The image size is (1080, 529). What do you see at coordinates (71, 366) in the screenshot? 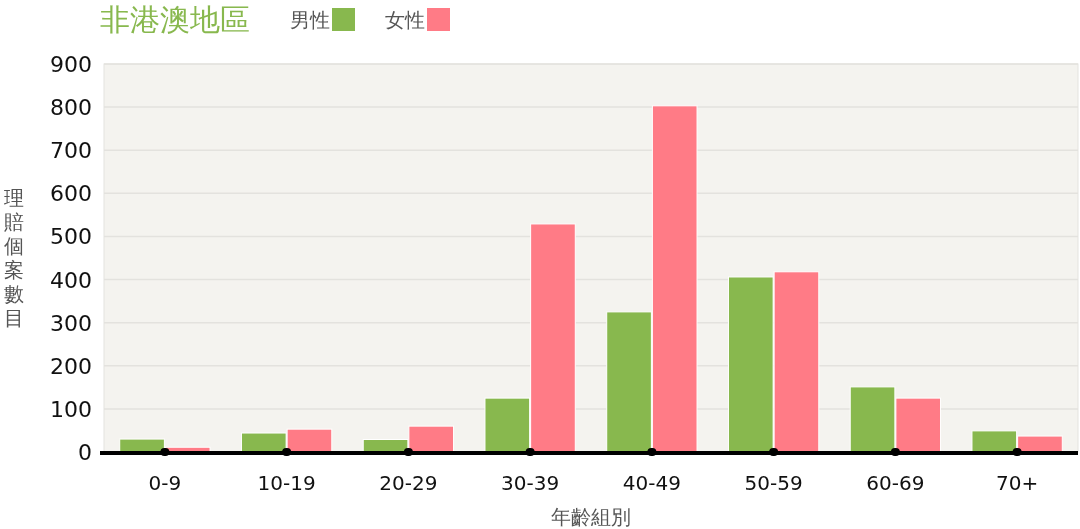
I see `y-tick-label: 200` at bounding box center [71, 366].